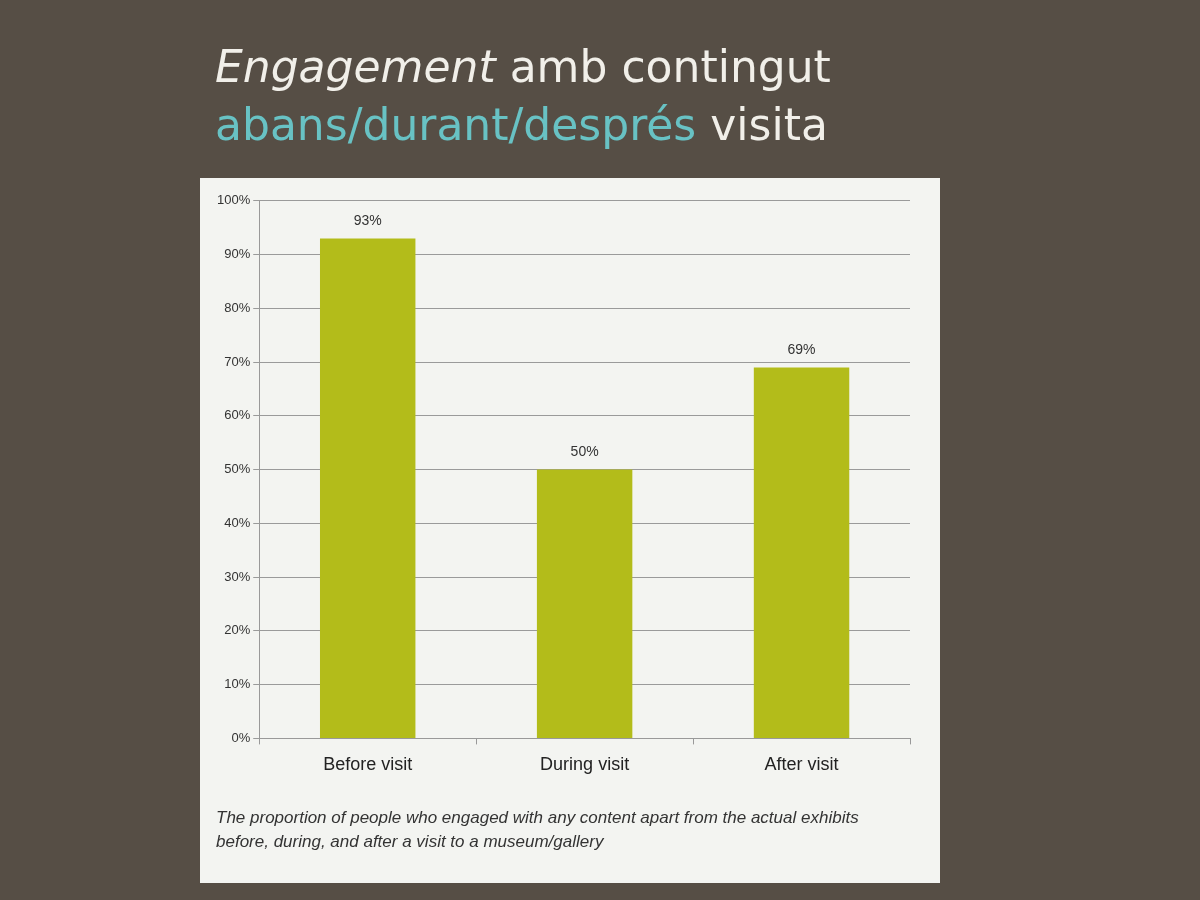 The image size is (1200, 900). Describe the element at coordinates (237, 630) in the screenshot. I see `y-tick-label: 20%` at that location.